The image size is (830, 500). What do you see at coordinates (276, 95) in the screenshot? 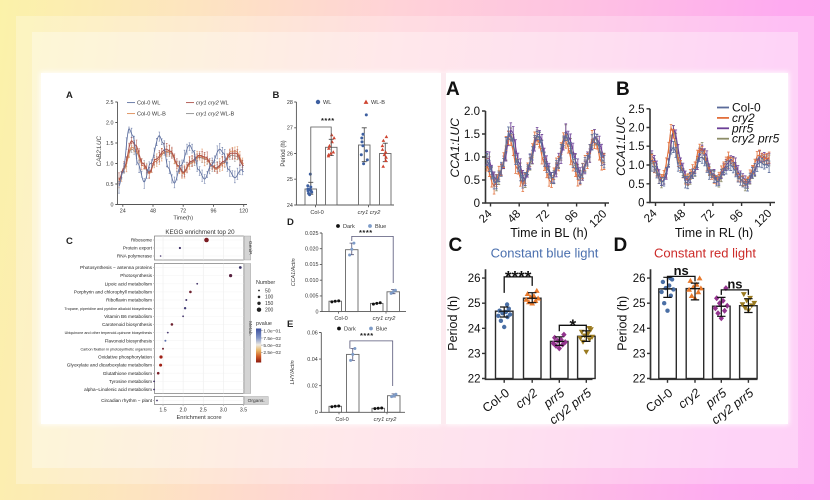
I see `svg-text: B` at bounding box center [276, 95].